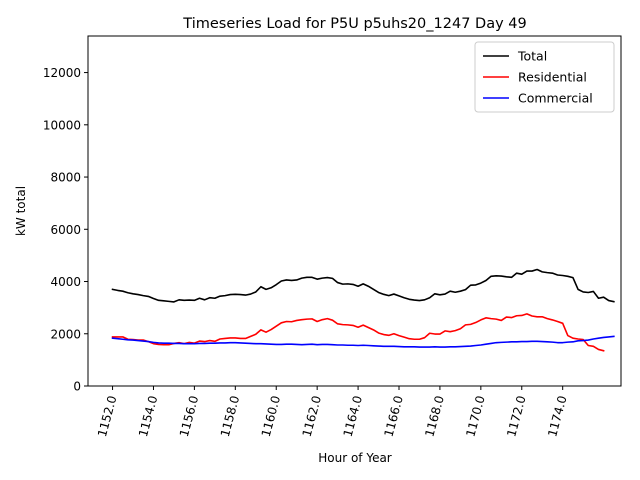 This screenshot has height=480, width=640. Describe the element at coordinates (62, 73) in the screenshot. I see `y-tick-label: 12000` at that location.